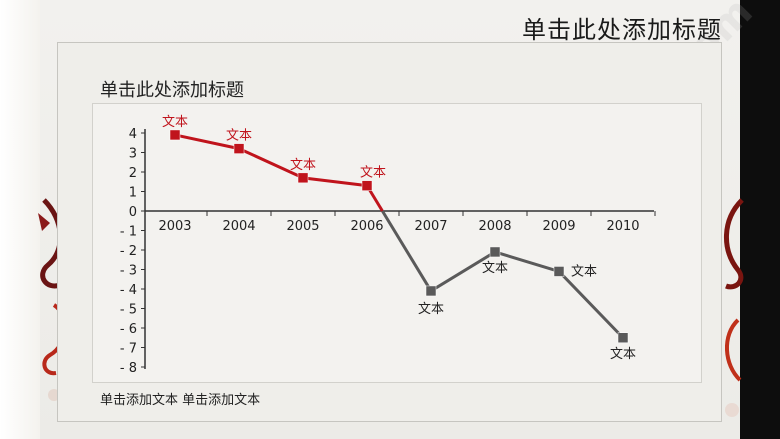  I want to click on y-tick-label: - 3, so click(128, 271).